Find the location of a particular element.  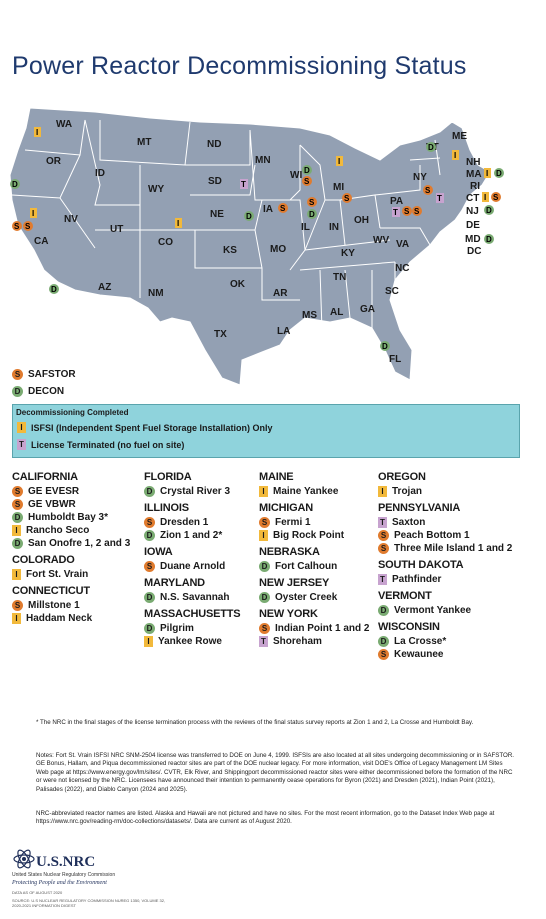

svg-text: DC is located at coordinates (474, 251).